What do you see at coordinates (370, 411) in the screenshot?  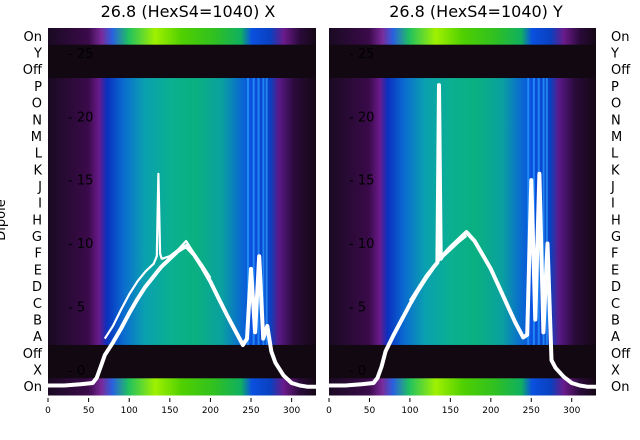 I see `x-tick-label: 50` at bounding box center [370, 411].